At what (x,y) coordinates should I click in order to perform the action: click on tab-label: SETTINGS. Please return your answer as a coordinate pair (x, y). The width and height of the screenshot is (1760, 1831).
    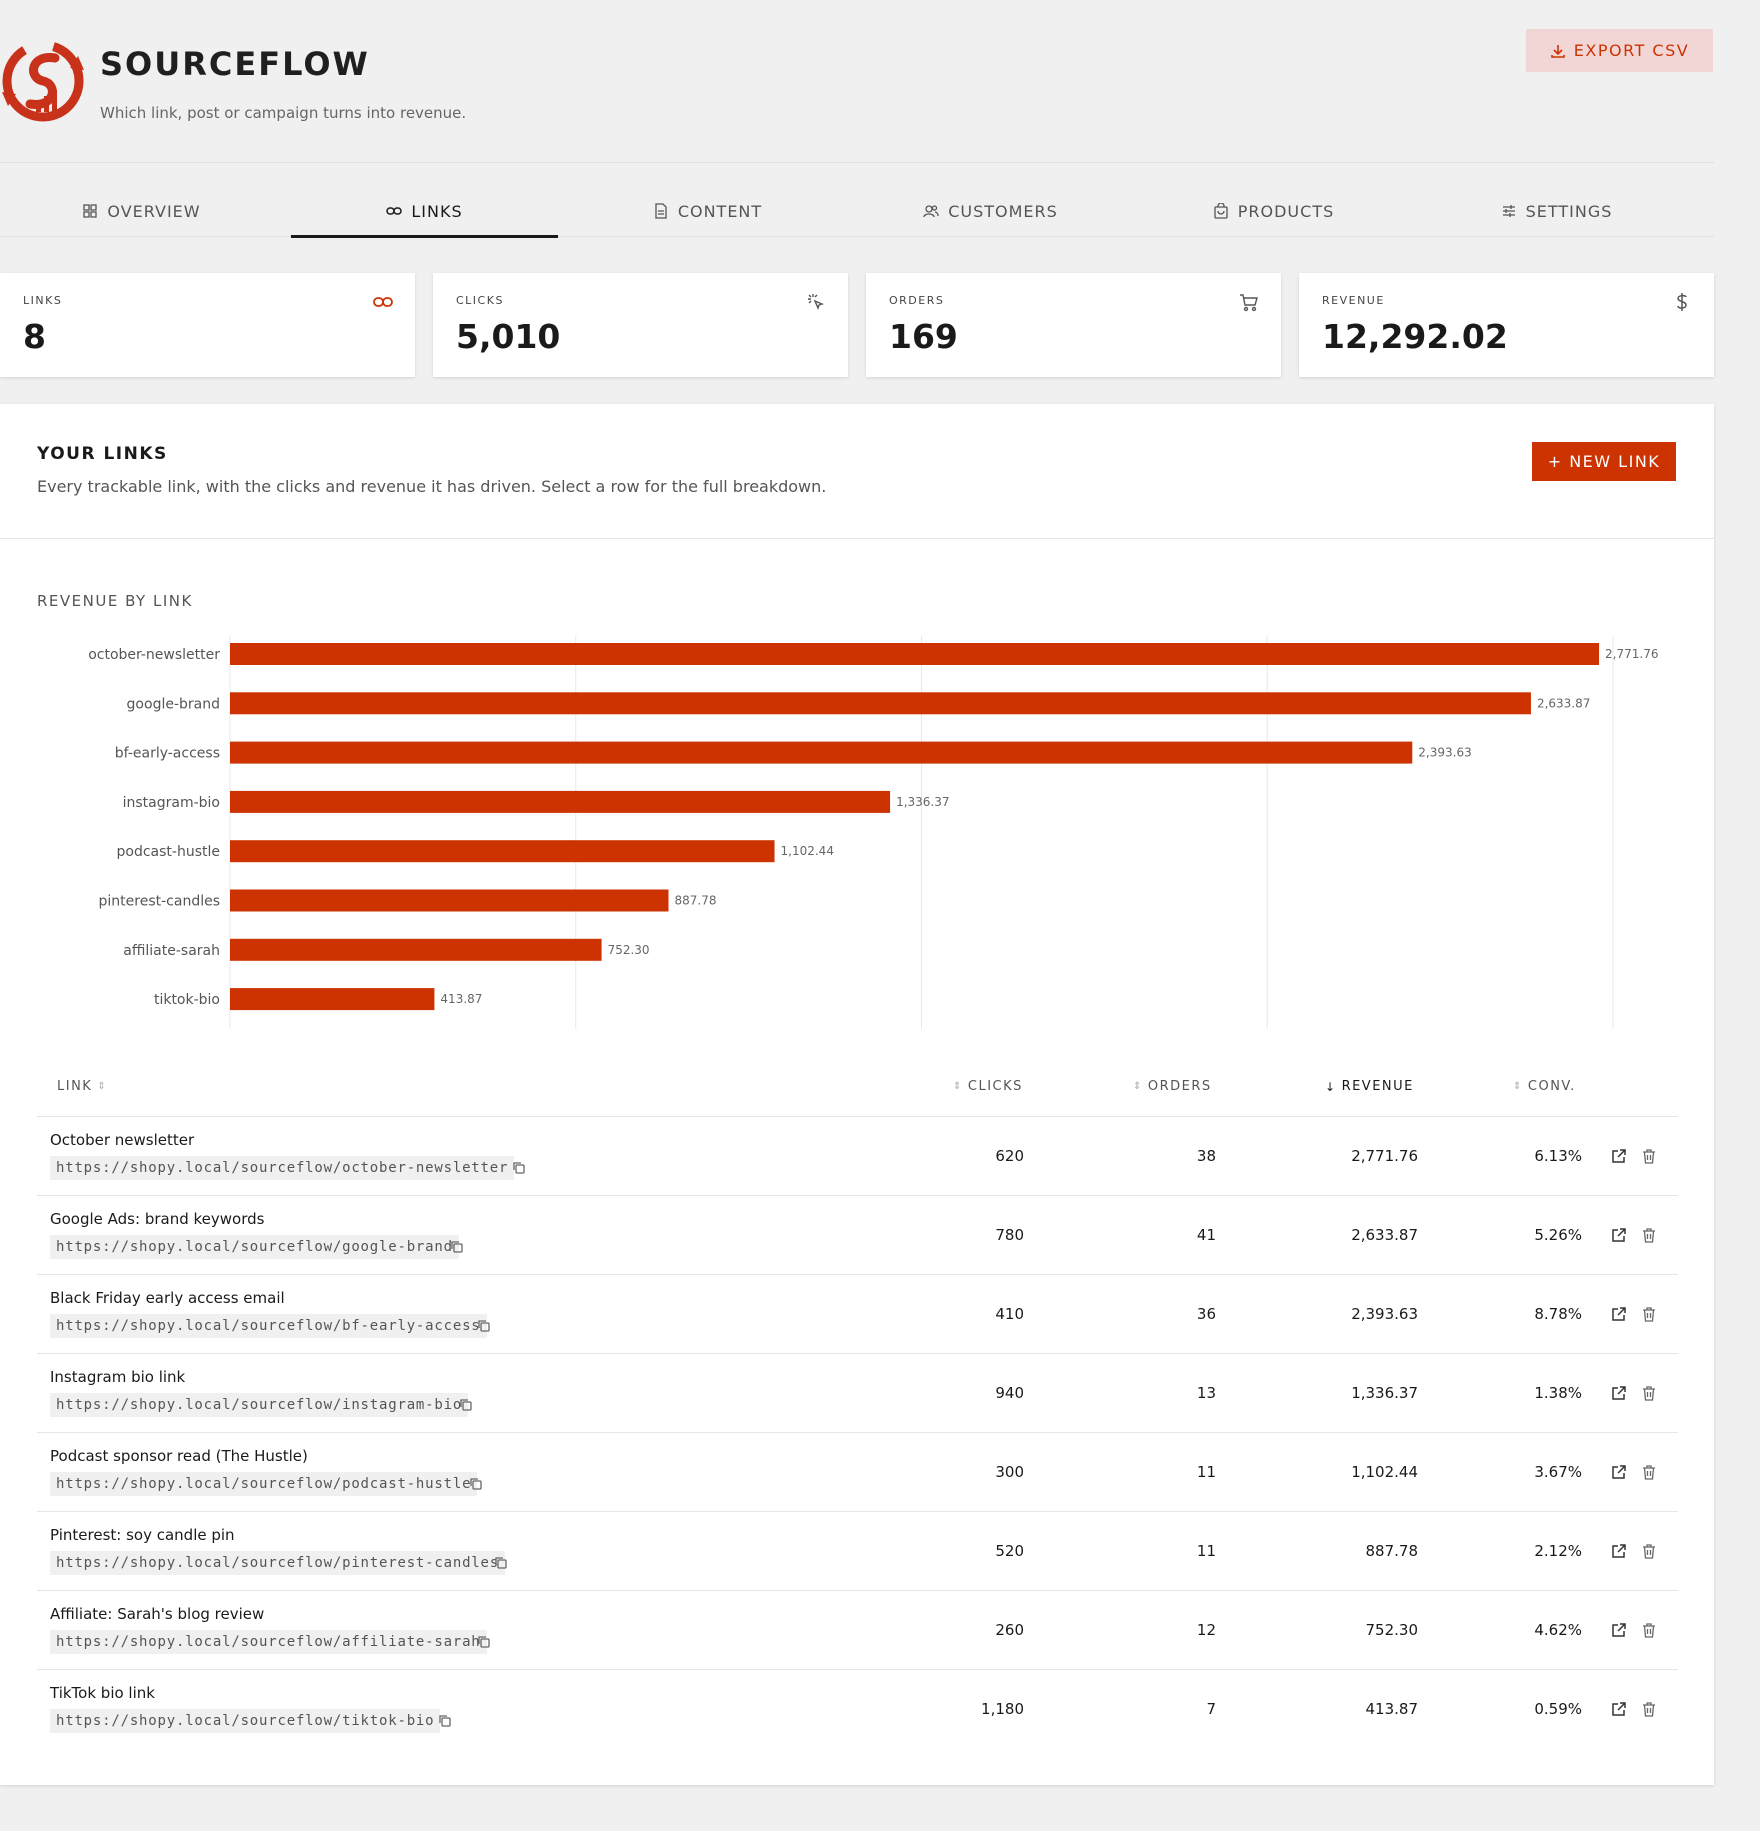
    Looking at the image, I should click on (1569, 211).